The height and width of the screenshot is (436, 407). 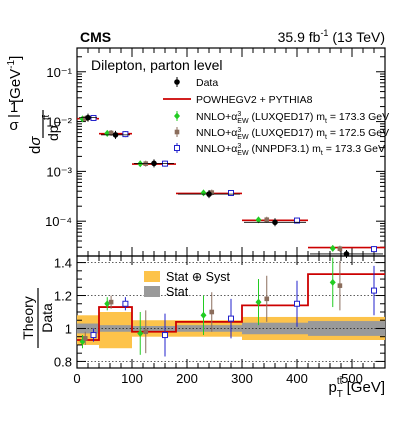 I want to click on ratio-y-tick-label: 0.8, so click(x=63, y=361).